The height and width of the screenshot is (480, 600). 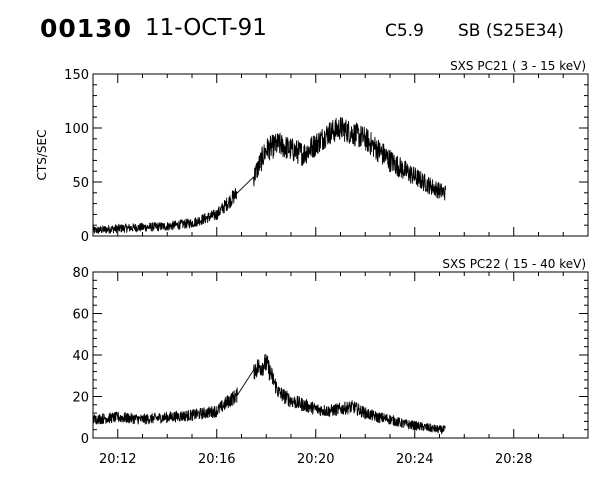 What do you see at coordinates (80, 315) in the screenshot?
I see `y-tick-label: 60` at bounding box center [80, 315].